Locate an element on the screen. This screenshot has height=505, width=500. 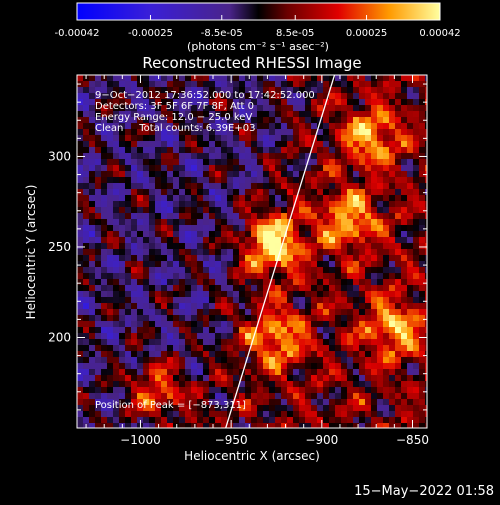
x-axis-label: Heliocentric X (arcsec) is located at coordinates (252, 456).